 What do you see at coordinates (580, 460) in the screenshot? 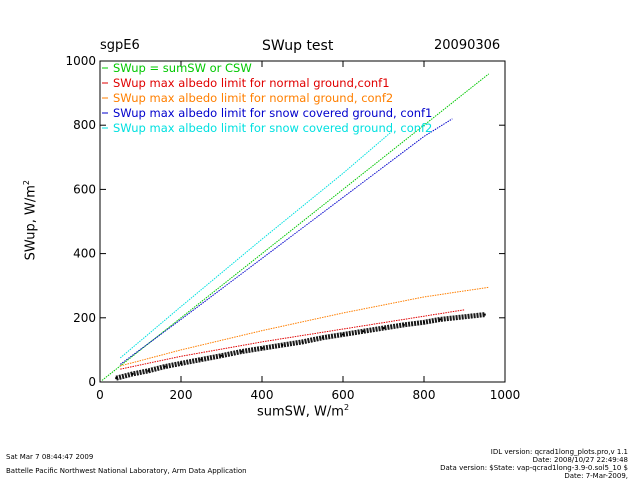
I see `footer-version-date: Date: 2008/10/27 22:49:48` at bounding box center [580, 460].